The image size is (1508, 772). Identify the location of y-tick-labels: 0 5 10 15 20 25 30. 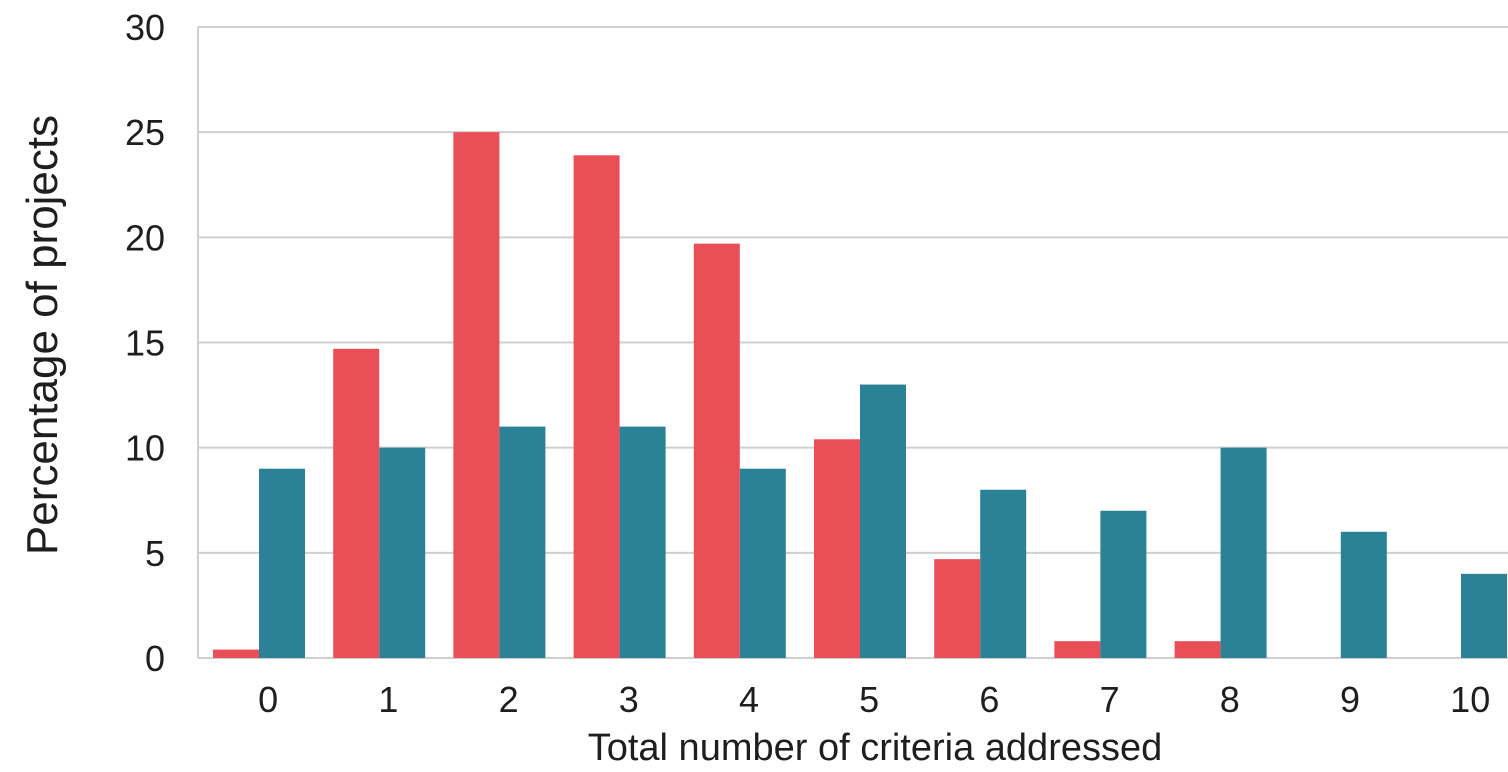
(145, 343).